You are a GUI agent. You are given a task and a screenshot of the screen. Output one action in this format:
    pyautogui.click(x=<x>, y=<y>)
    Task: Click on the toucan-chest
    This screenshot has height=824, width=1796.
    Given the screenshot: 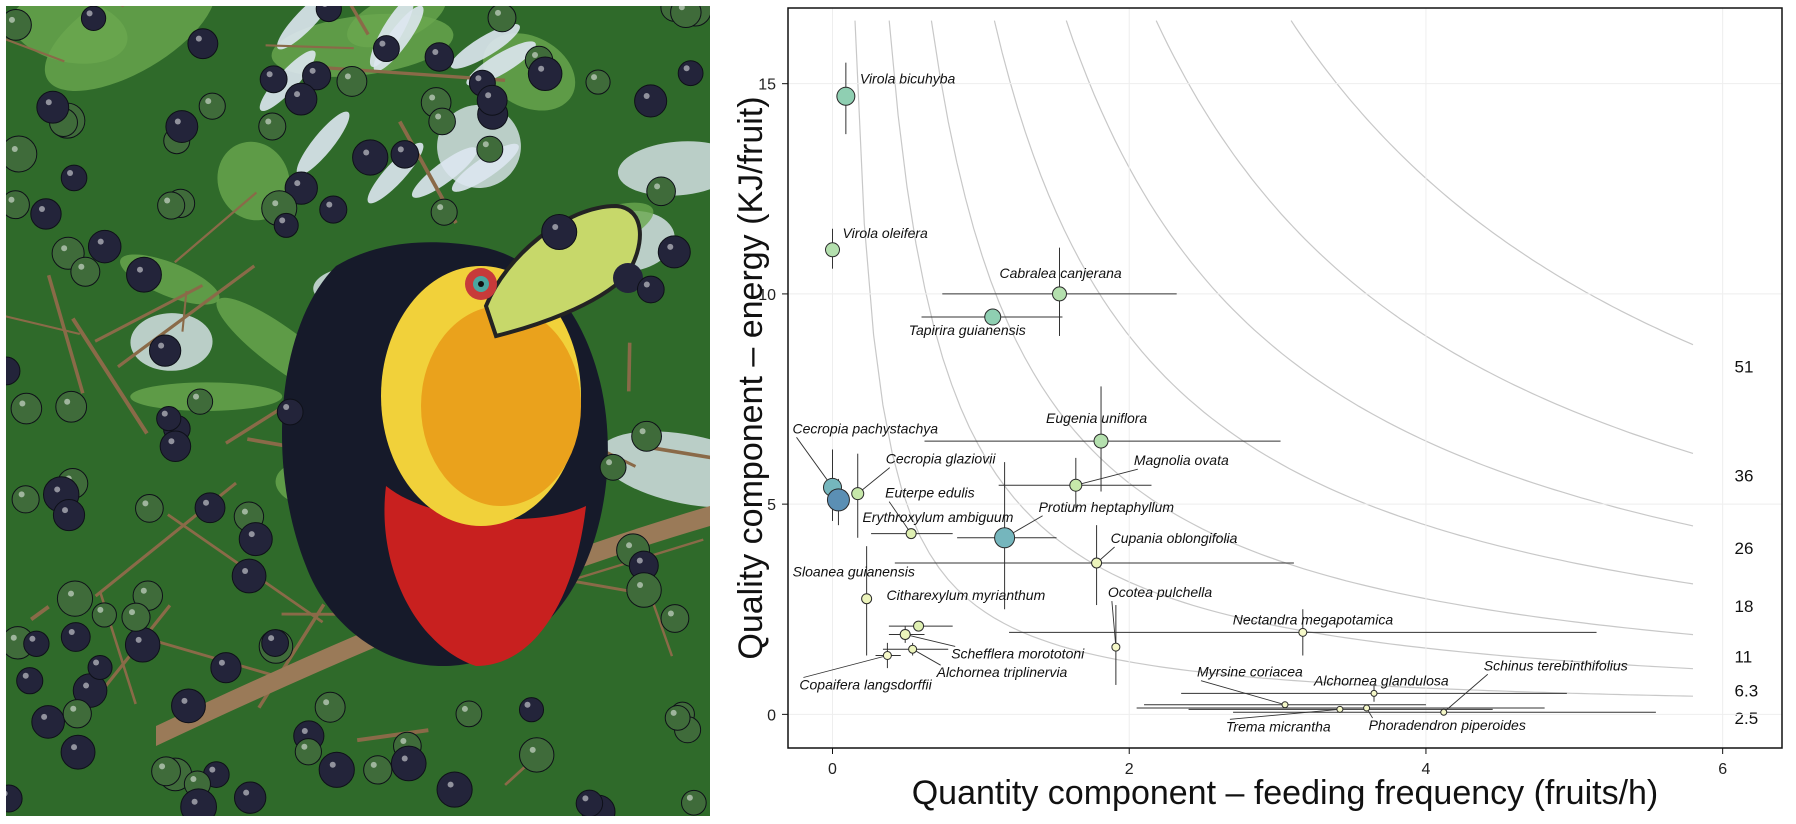 What is the action you would take?
    pyautogui.click(x=501, y=406)
    